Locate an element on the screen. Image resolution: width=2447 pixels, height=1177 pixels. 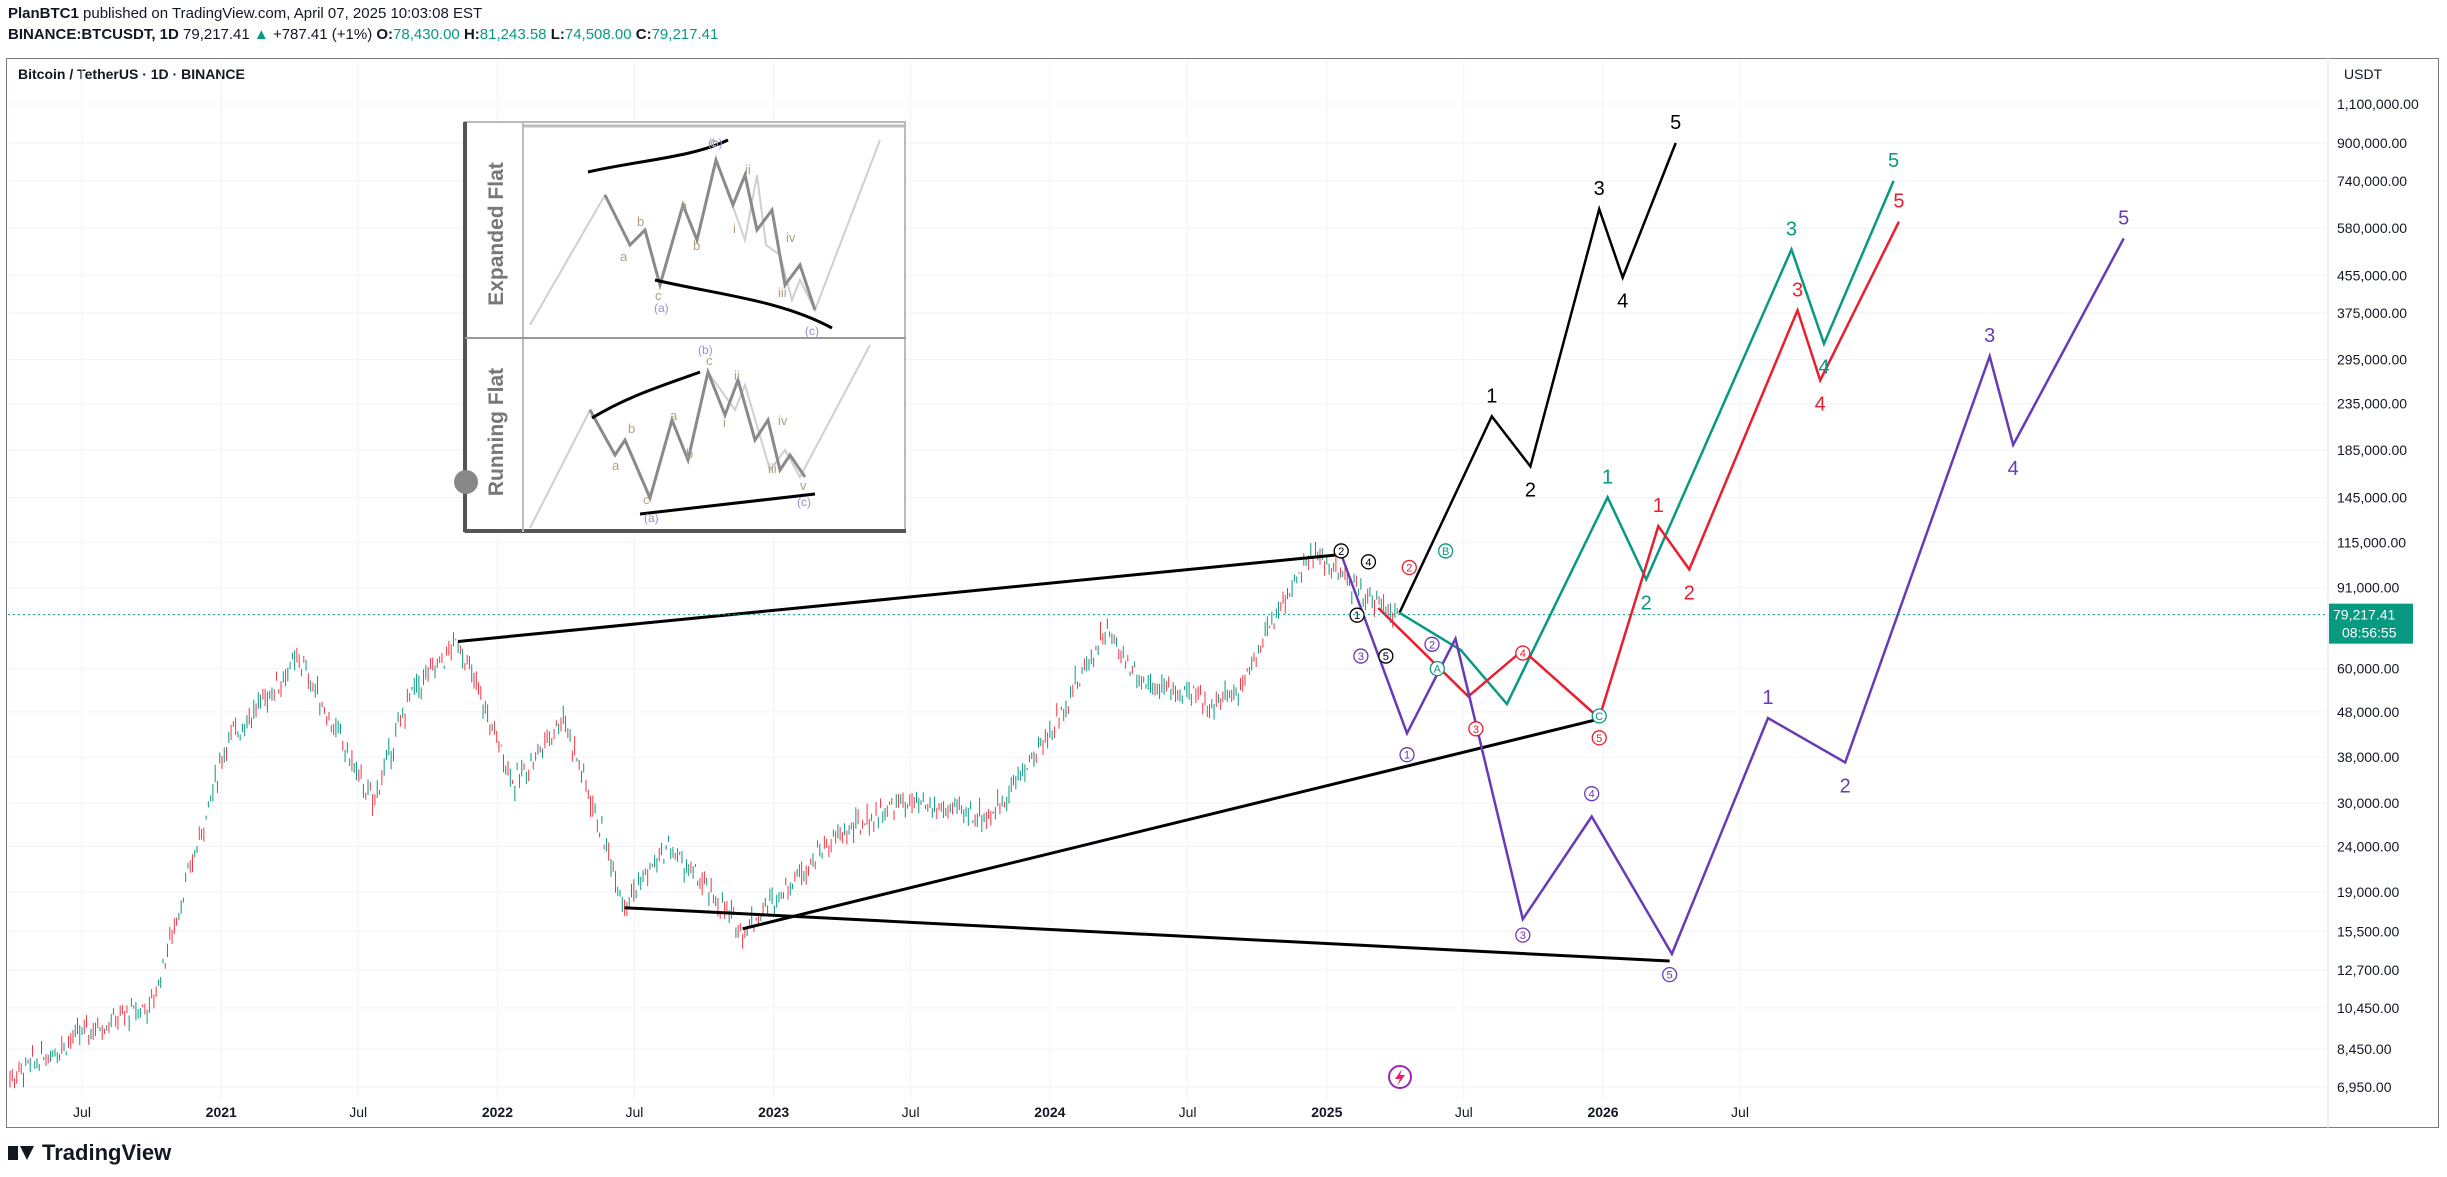
tradingview-logo-icon is located at coordinates (21, 1153).